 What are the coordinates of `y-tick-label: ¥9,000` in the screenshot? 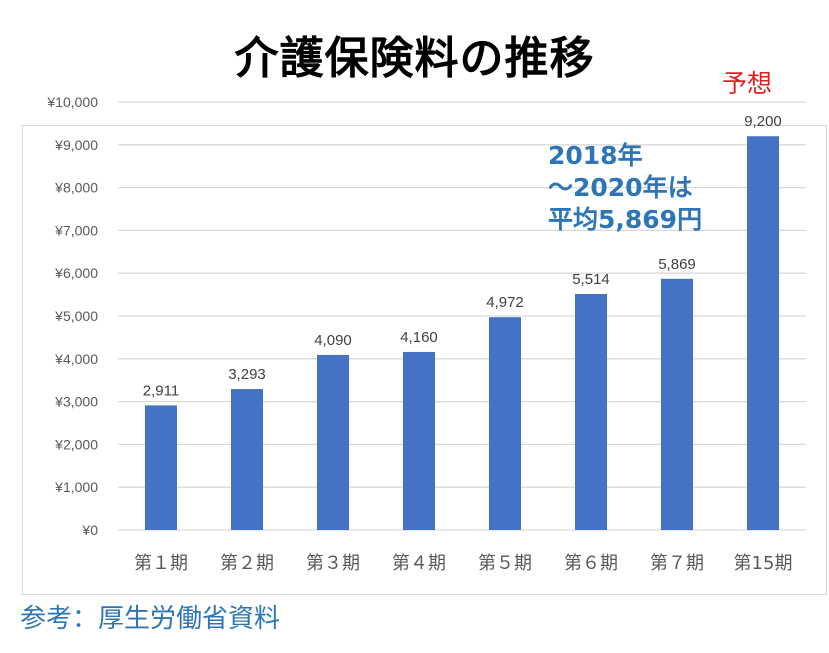 It's located at (76, 145).